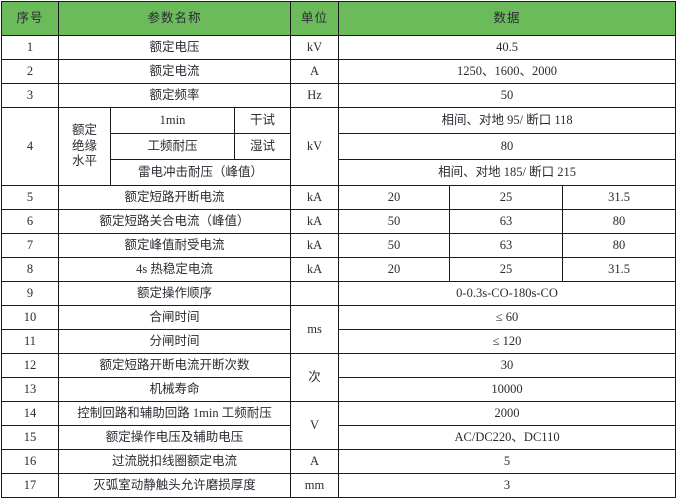 The width and height of the screenshot is (676, 498). What do you see at coordinates (507, 95) in the screenshot?
I see `row-data: 50` at bounding box center [507, 95].